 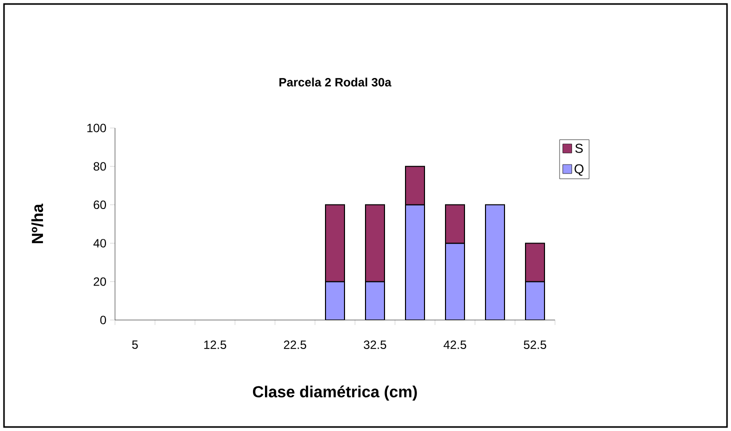 I want to click on y-tick-label: 100, so click(x=96, y=128).